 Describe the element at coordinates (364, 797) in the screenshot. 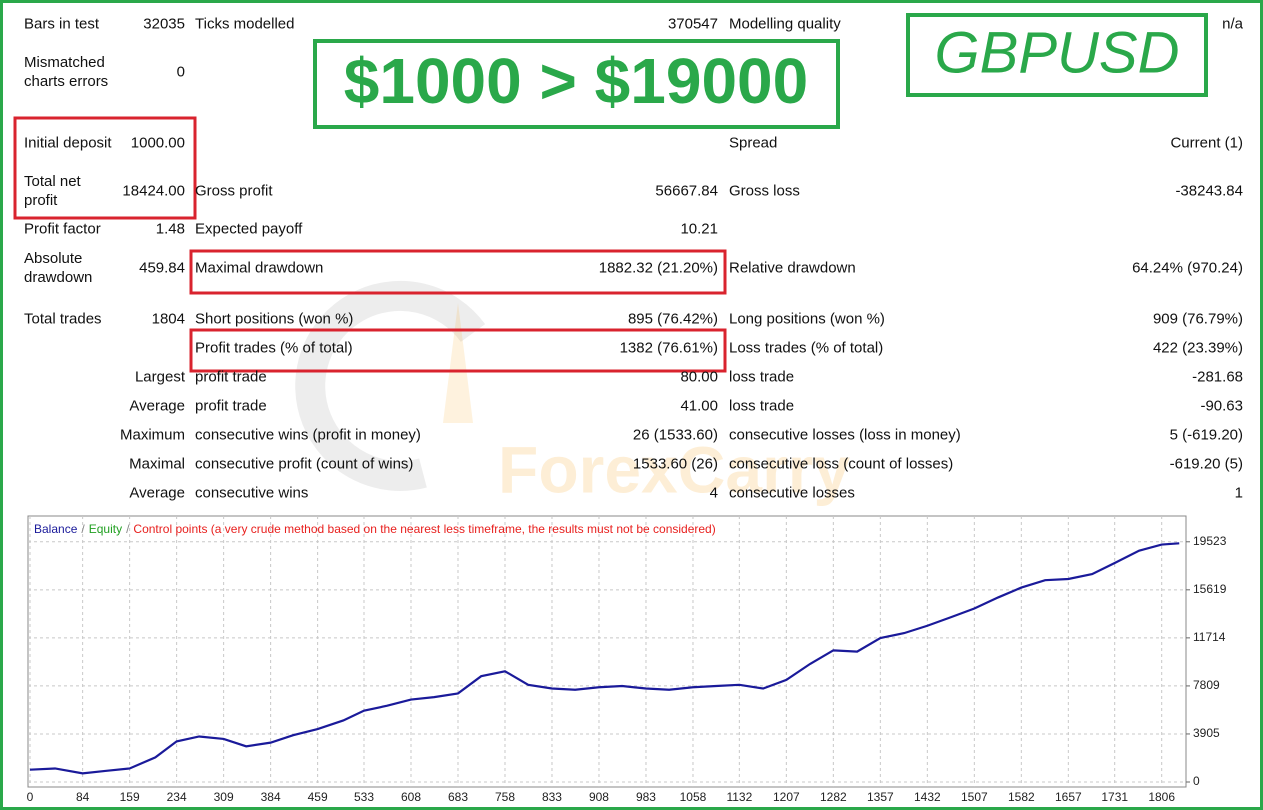

I see `x-tick-label: 533` at that location.